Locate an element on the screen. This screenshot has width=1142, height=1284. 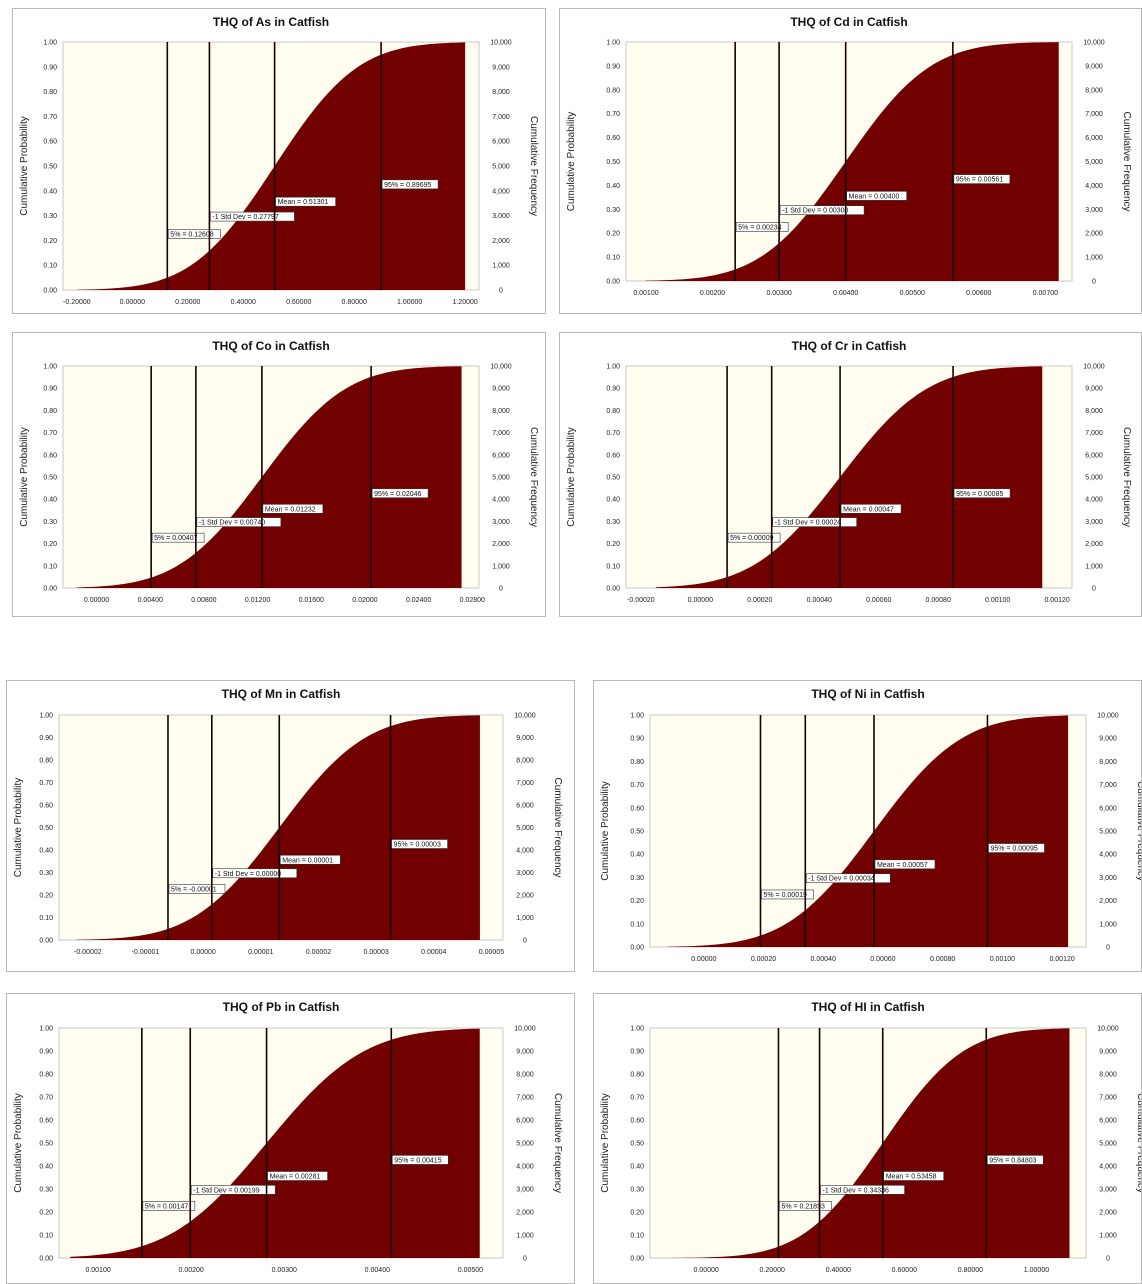
marker-label-text: 95% = 0.00095 is located at coordinates (1013, 849).